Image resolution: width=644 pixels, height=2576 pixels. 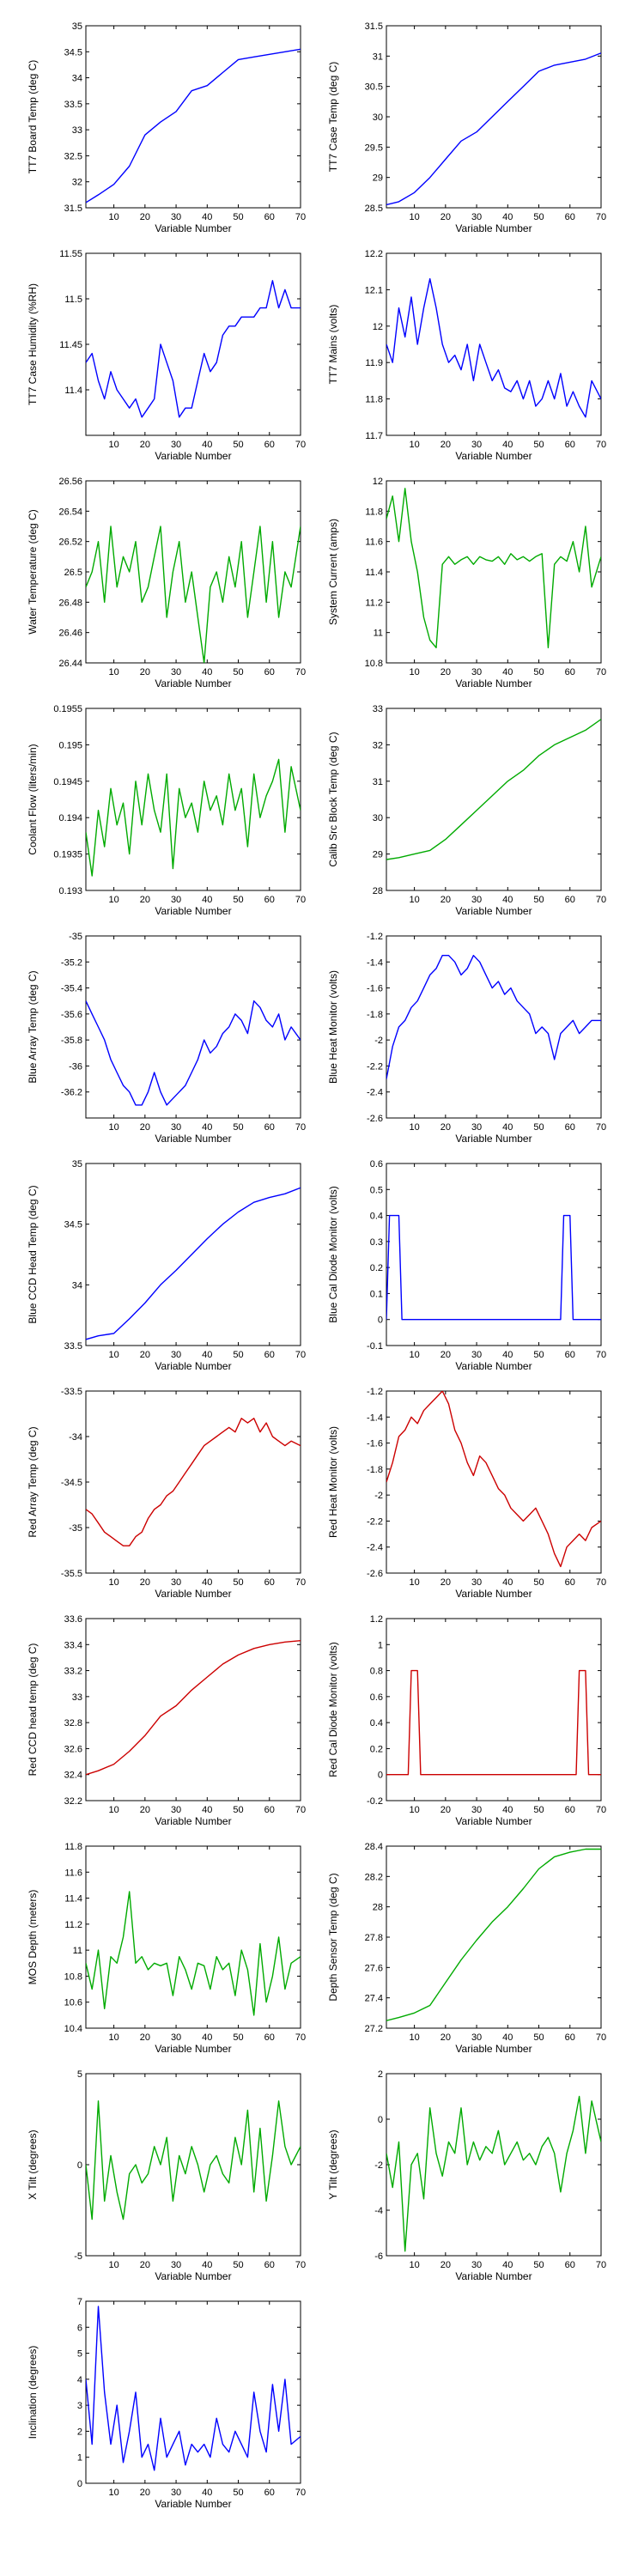 What do you see at coordinates (378, 178) in the screenshot?
I see `y-tick-label: 29` at bounding box center [378, 178].